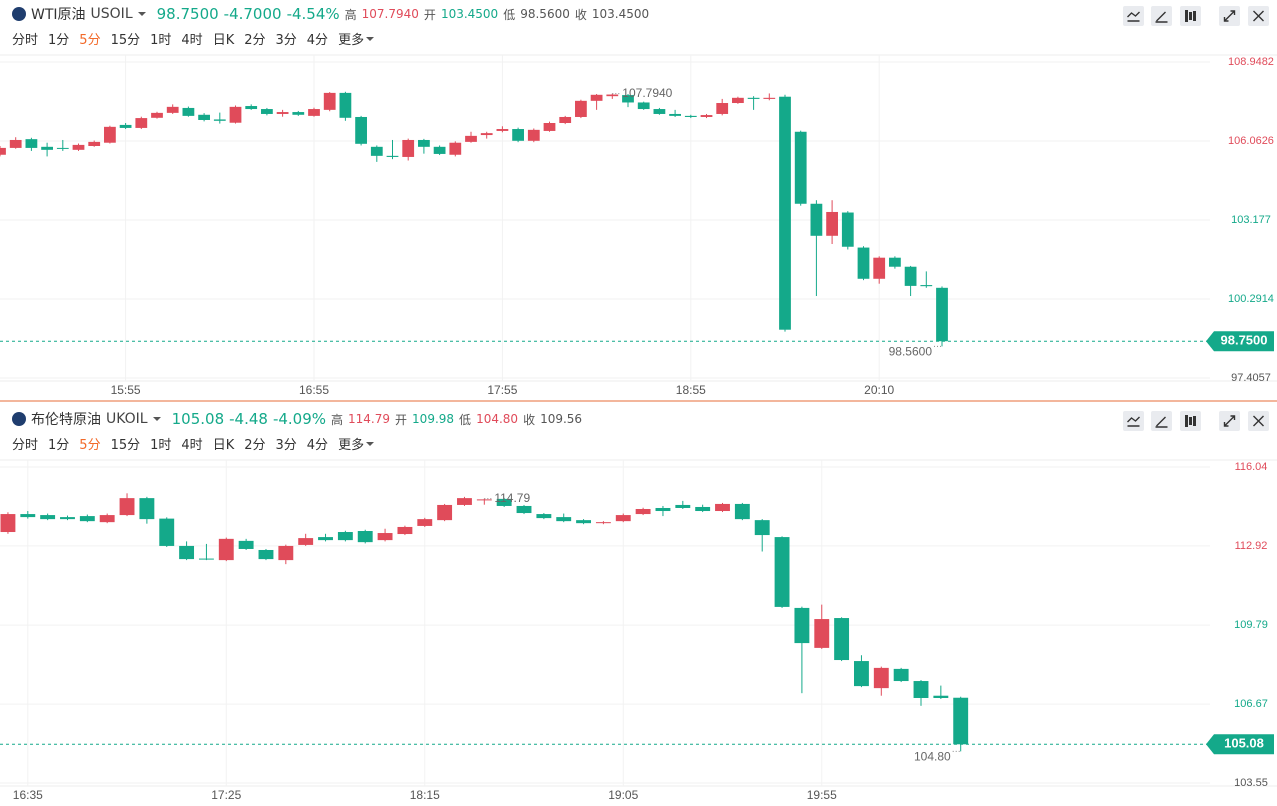 This screenshot has width=1277, height=806. I want to click on low-label: 低, so click(465, 419).